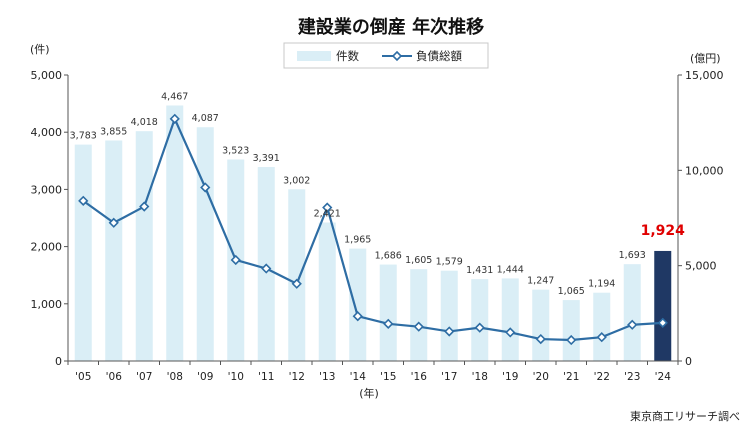  What do you see at coordinates (386, 55) in the screenshot?
I see `legend: 件数 負債総額` at bounding box center [386, 55].